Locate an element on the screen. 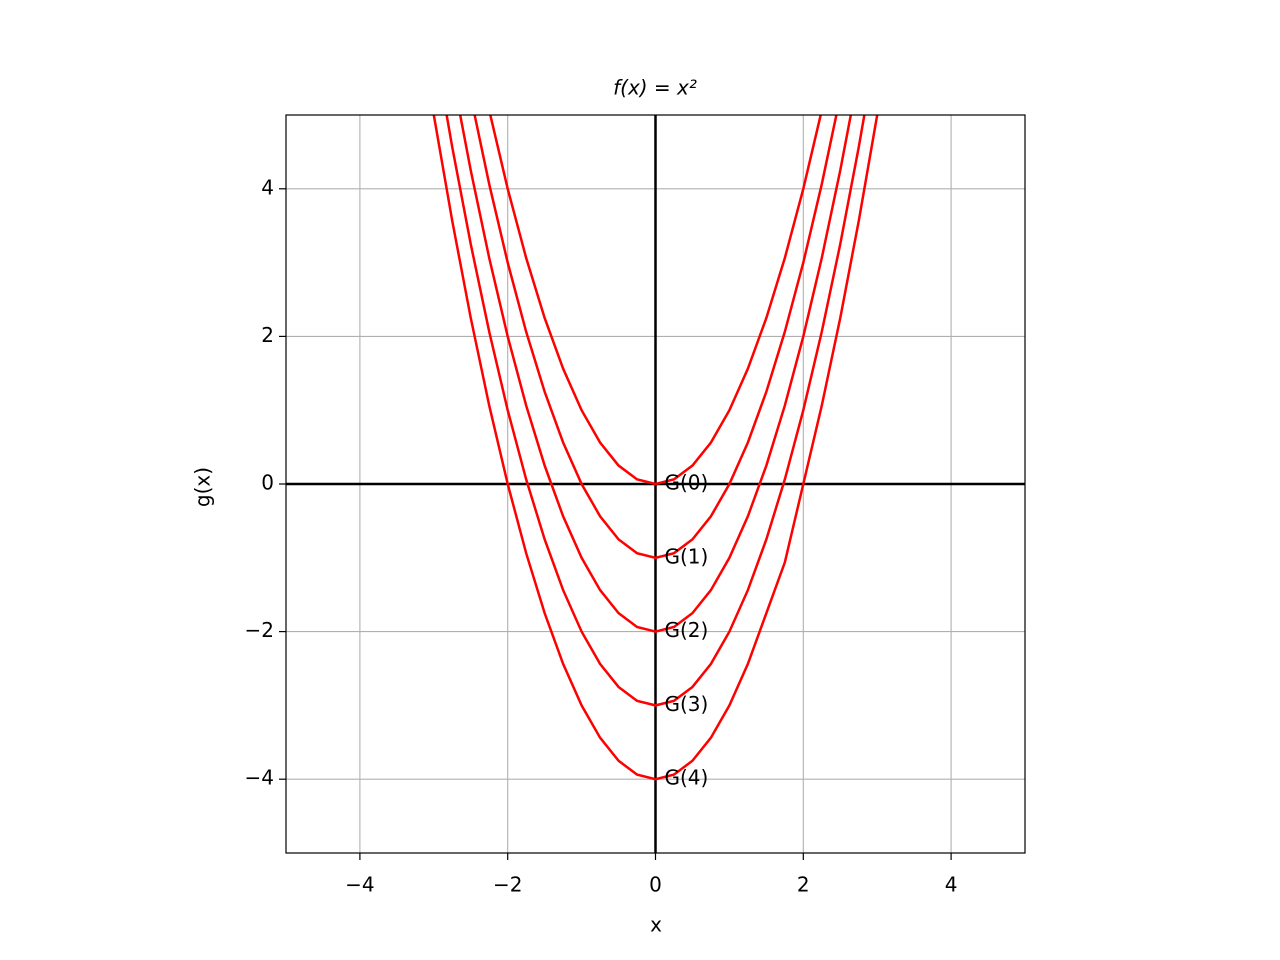 Image resolution: width=1280 pixels, height=960 pixels. y-tick-label: 4 is located at coordinates (267, 187).